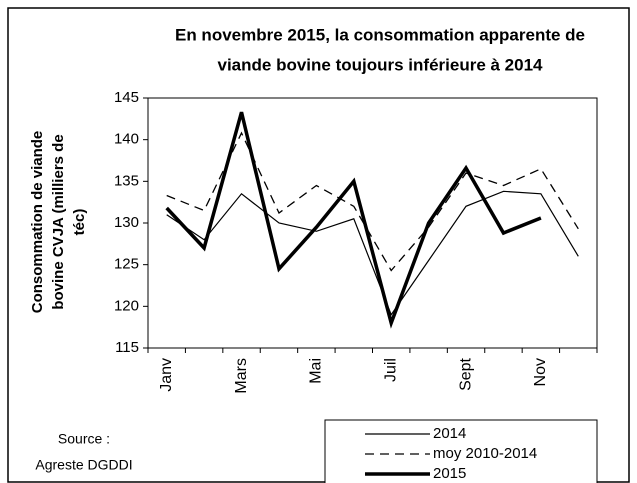 Image resolution: width=637 pixels, height=483 pixels. I want to click on x-tick-label: Nov, so click(540, 372).